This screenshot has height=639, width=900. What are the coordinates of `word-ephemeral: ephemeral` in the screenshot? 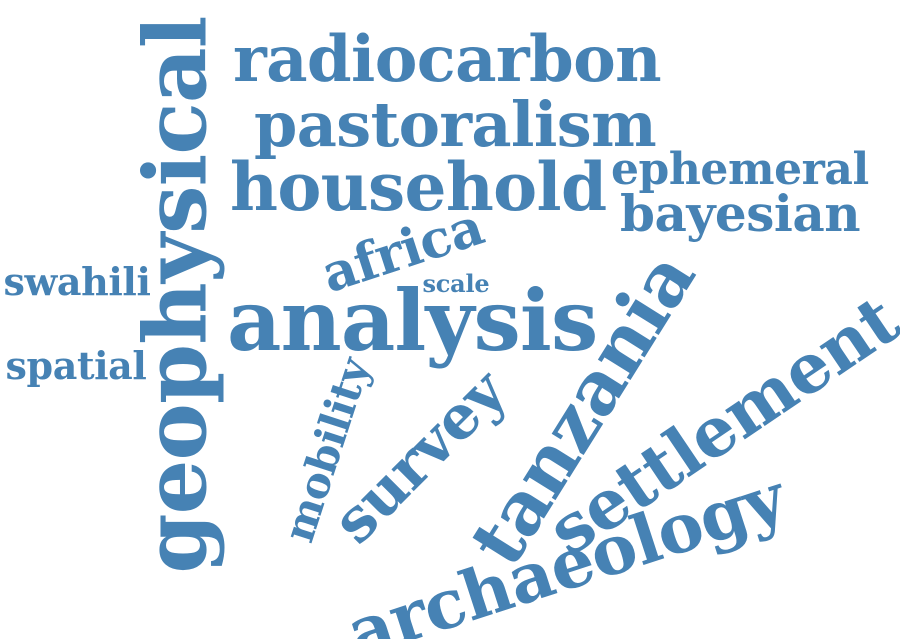 It's located at (740, 169).